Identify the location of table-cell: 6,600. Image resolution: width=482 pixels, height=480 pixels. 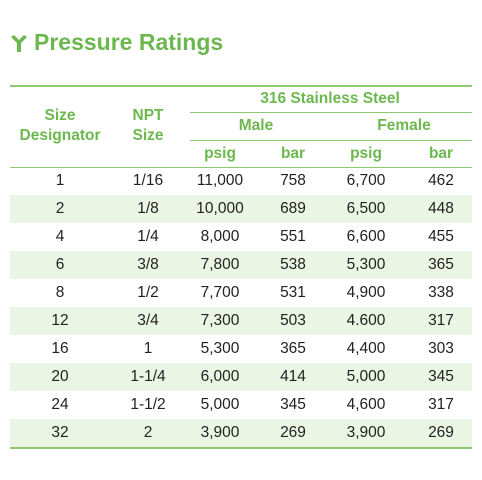
(366, 236).